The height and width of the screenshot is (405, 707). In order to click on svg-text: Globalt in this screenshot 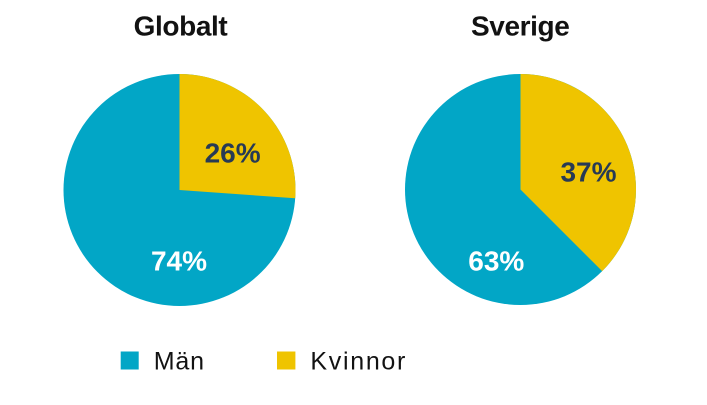, I will do `click(181, 25)`.